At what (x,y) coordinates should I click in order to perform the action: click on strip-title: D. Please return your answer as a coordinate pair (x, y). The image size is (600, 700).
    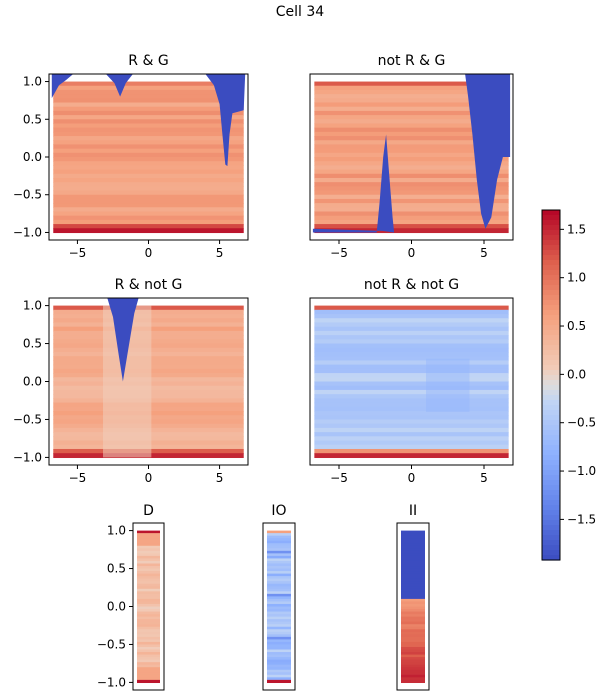
    Looking at the image, I should click on (148, 511).